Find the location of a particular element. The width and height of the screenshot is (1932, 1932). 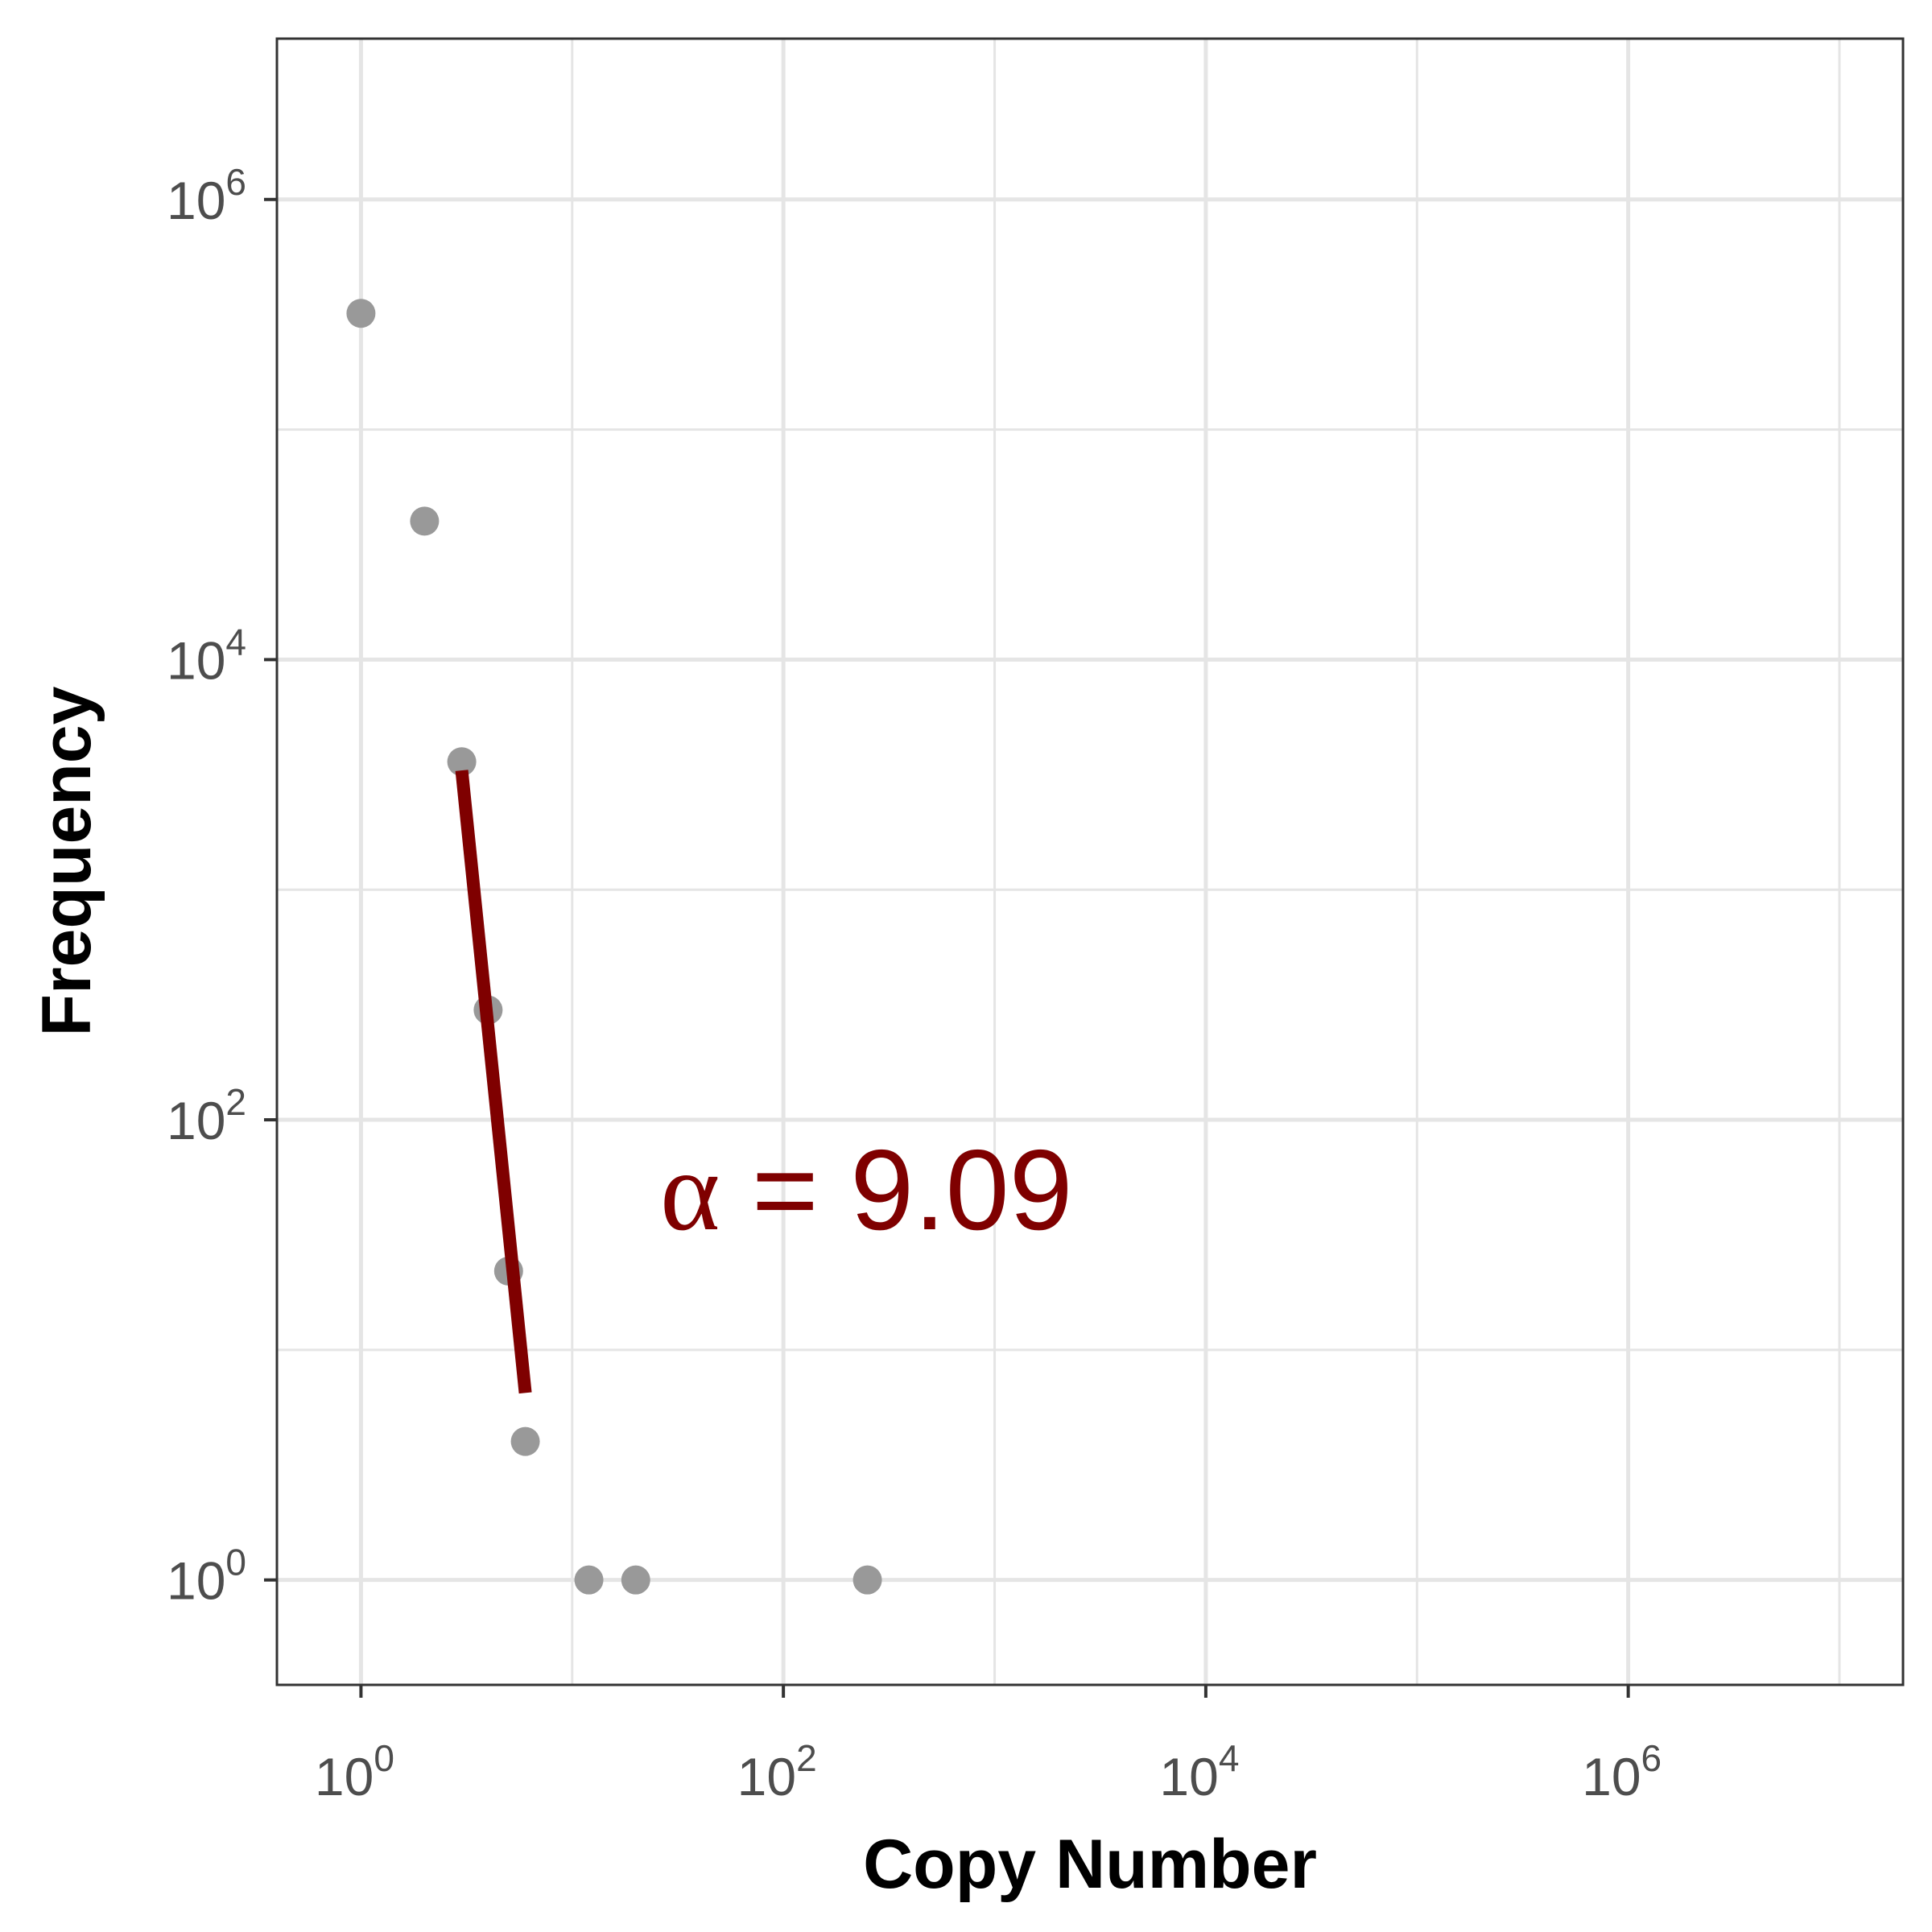

x-tick-label: 10⁰ is located at coordinates (354, 1771).